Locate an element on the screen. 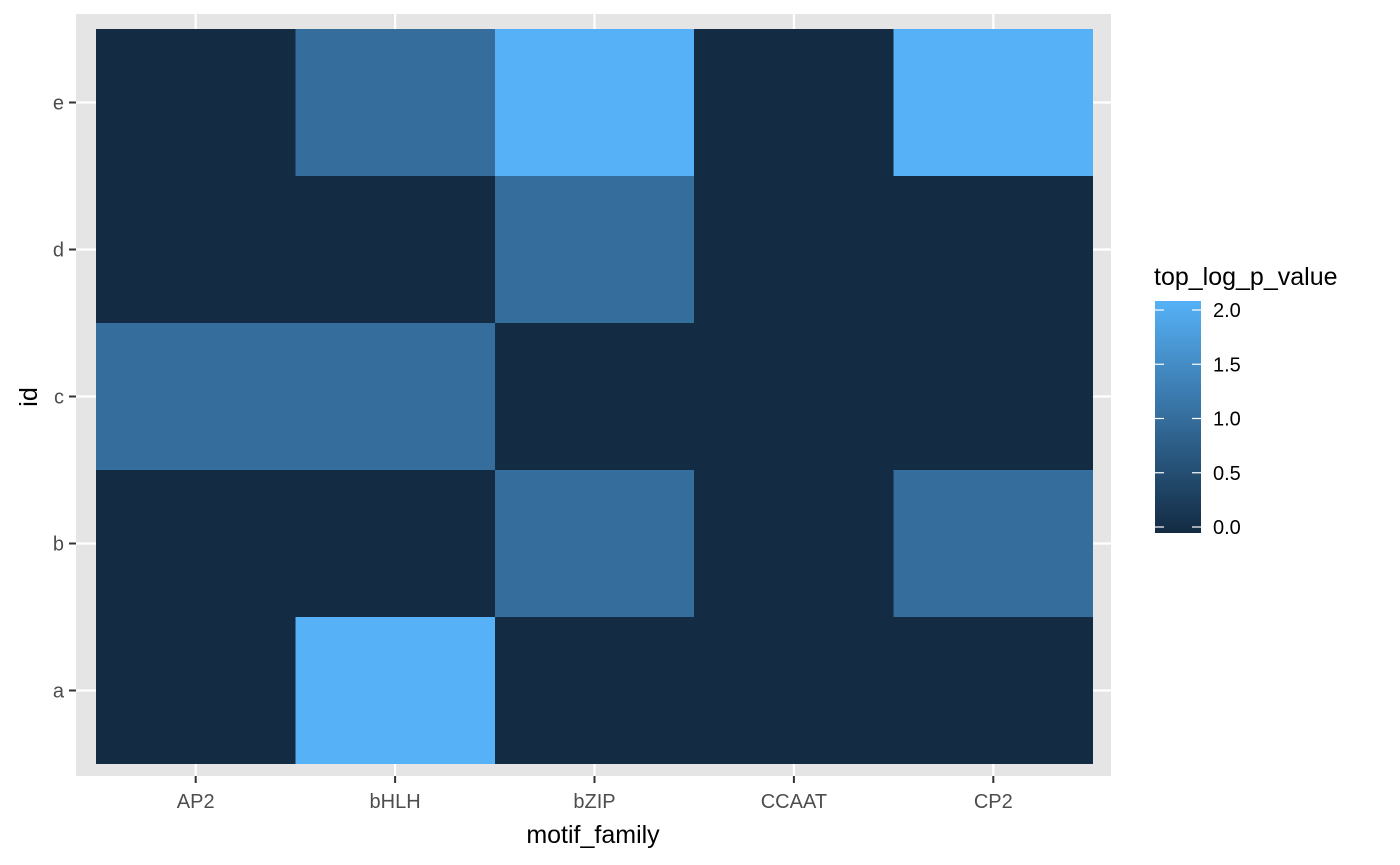  cell-e-CP2 is located at coordinates (993, 102).